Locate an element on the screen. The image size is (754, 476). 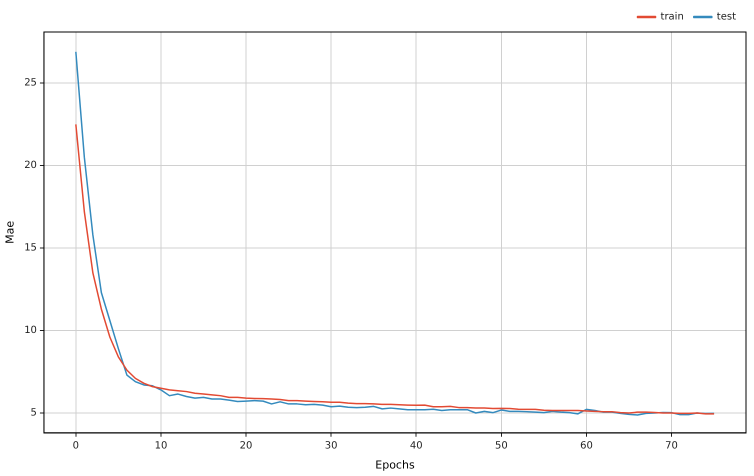
y-tick-label: 10 is located at coordinates (30, 330).